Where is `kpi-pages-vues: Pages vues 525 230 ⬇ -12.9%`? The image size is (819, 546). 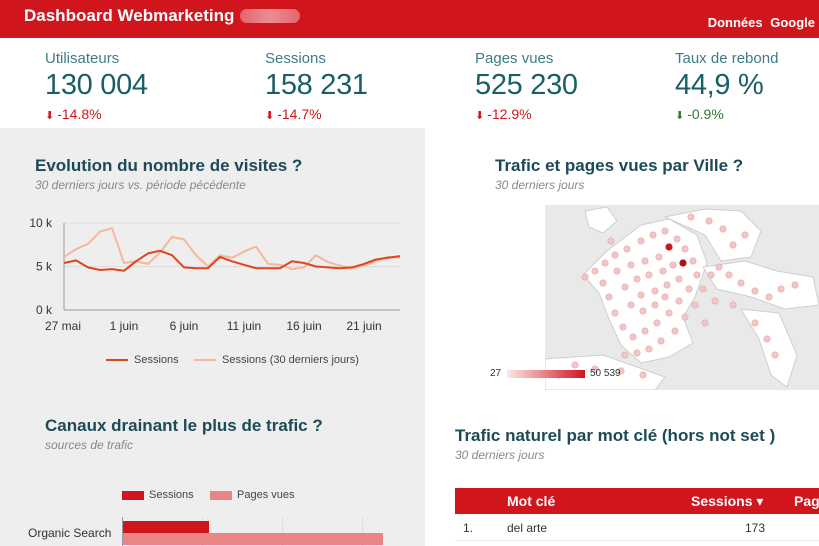 kpi-pages-vues: Pages vues 525 230 ⬇ -12.9% is located at coordinates (526, 86).